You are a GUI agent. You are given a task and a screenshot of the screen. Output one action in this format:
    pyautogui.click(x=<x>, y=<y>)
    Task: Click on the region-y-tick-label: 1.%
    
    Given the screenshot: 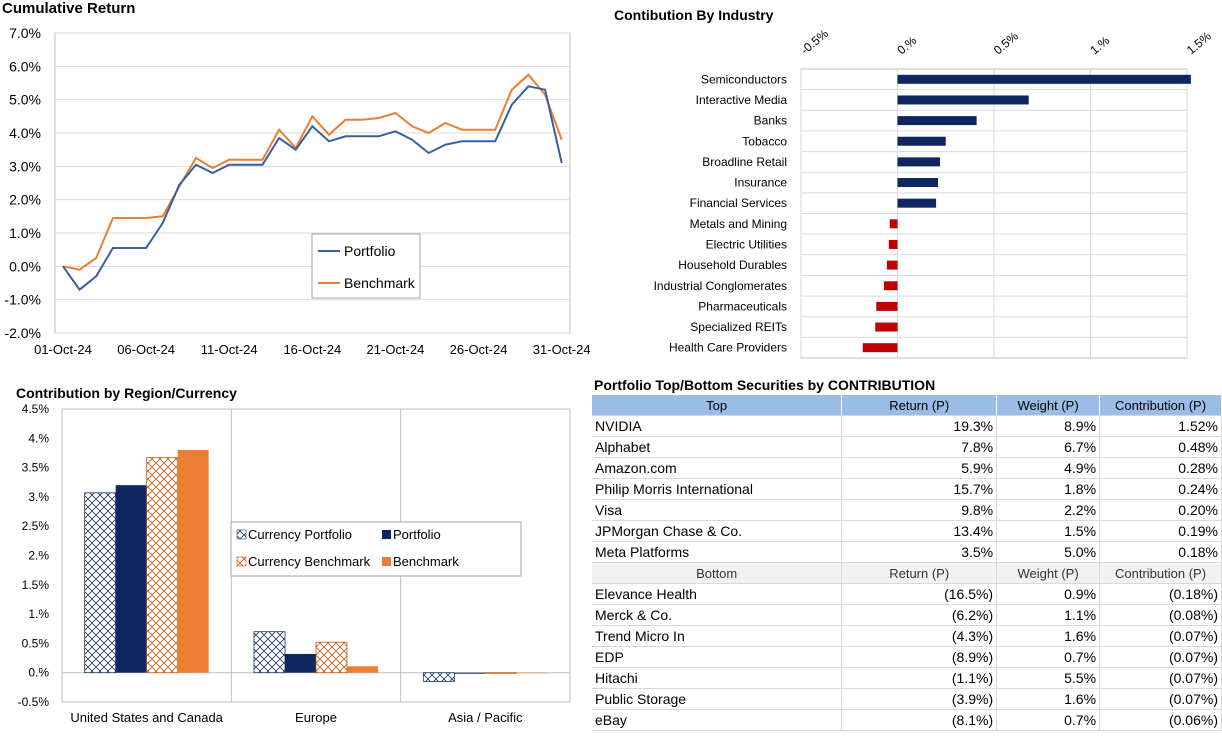 What is the action you would take?
    pyautogui.click(x=38, y=614)
    